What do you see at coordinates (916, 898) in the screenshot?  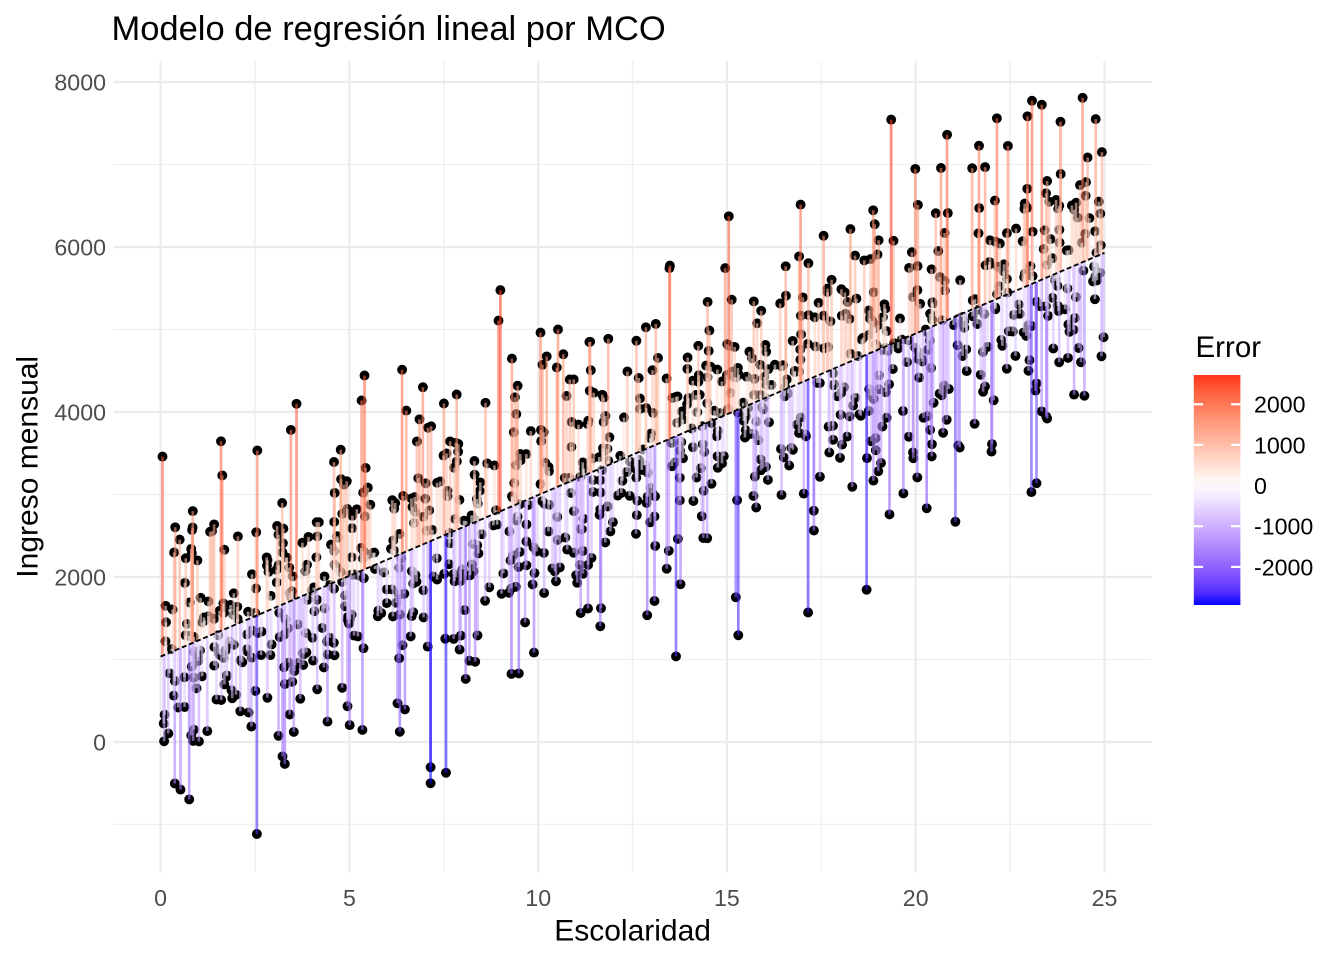 I see `svg-text: 20` at bounding box center [916, 898].